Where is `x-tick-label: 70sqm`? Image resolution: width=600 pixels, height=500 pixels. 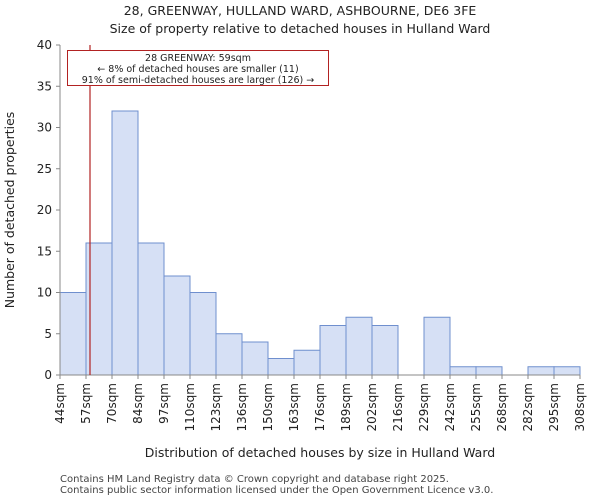 x-tick-label: 70sqm is located at coordinates (112, 403).